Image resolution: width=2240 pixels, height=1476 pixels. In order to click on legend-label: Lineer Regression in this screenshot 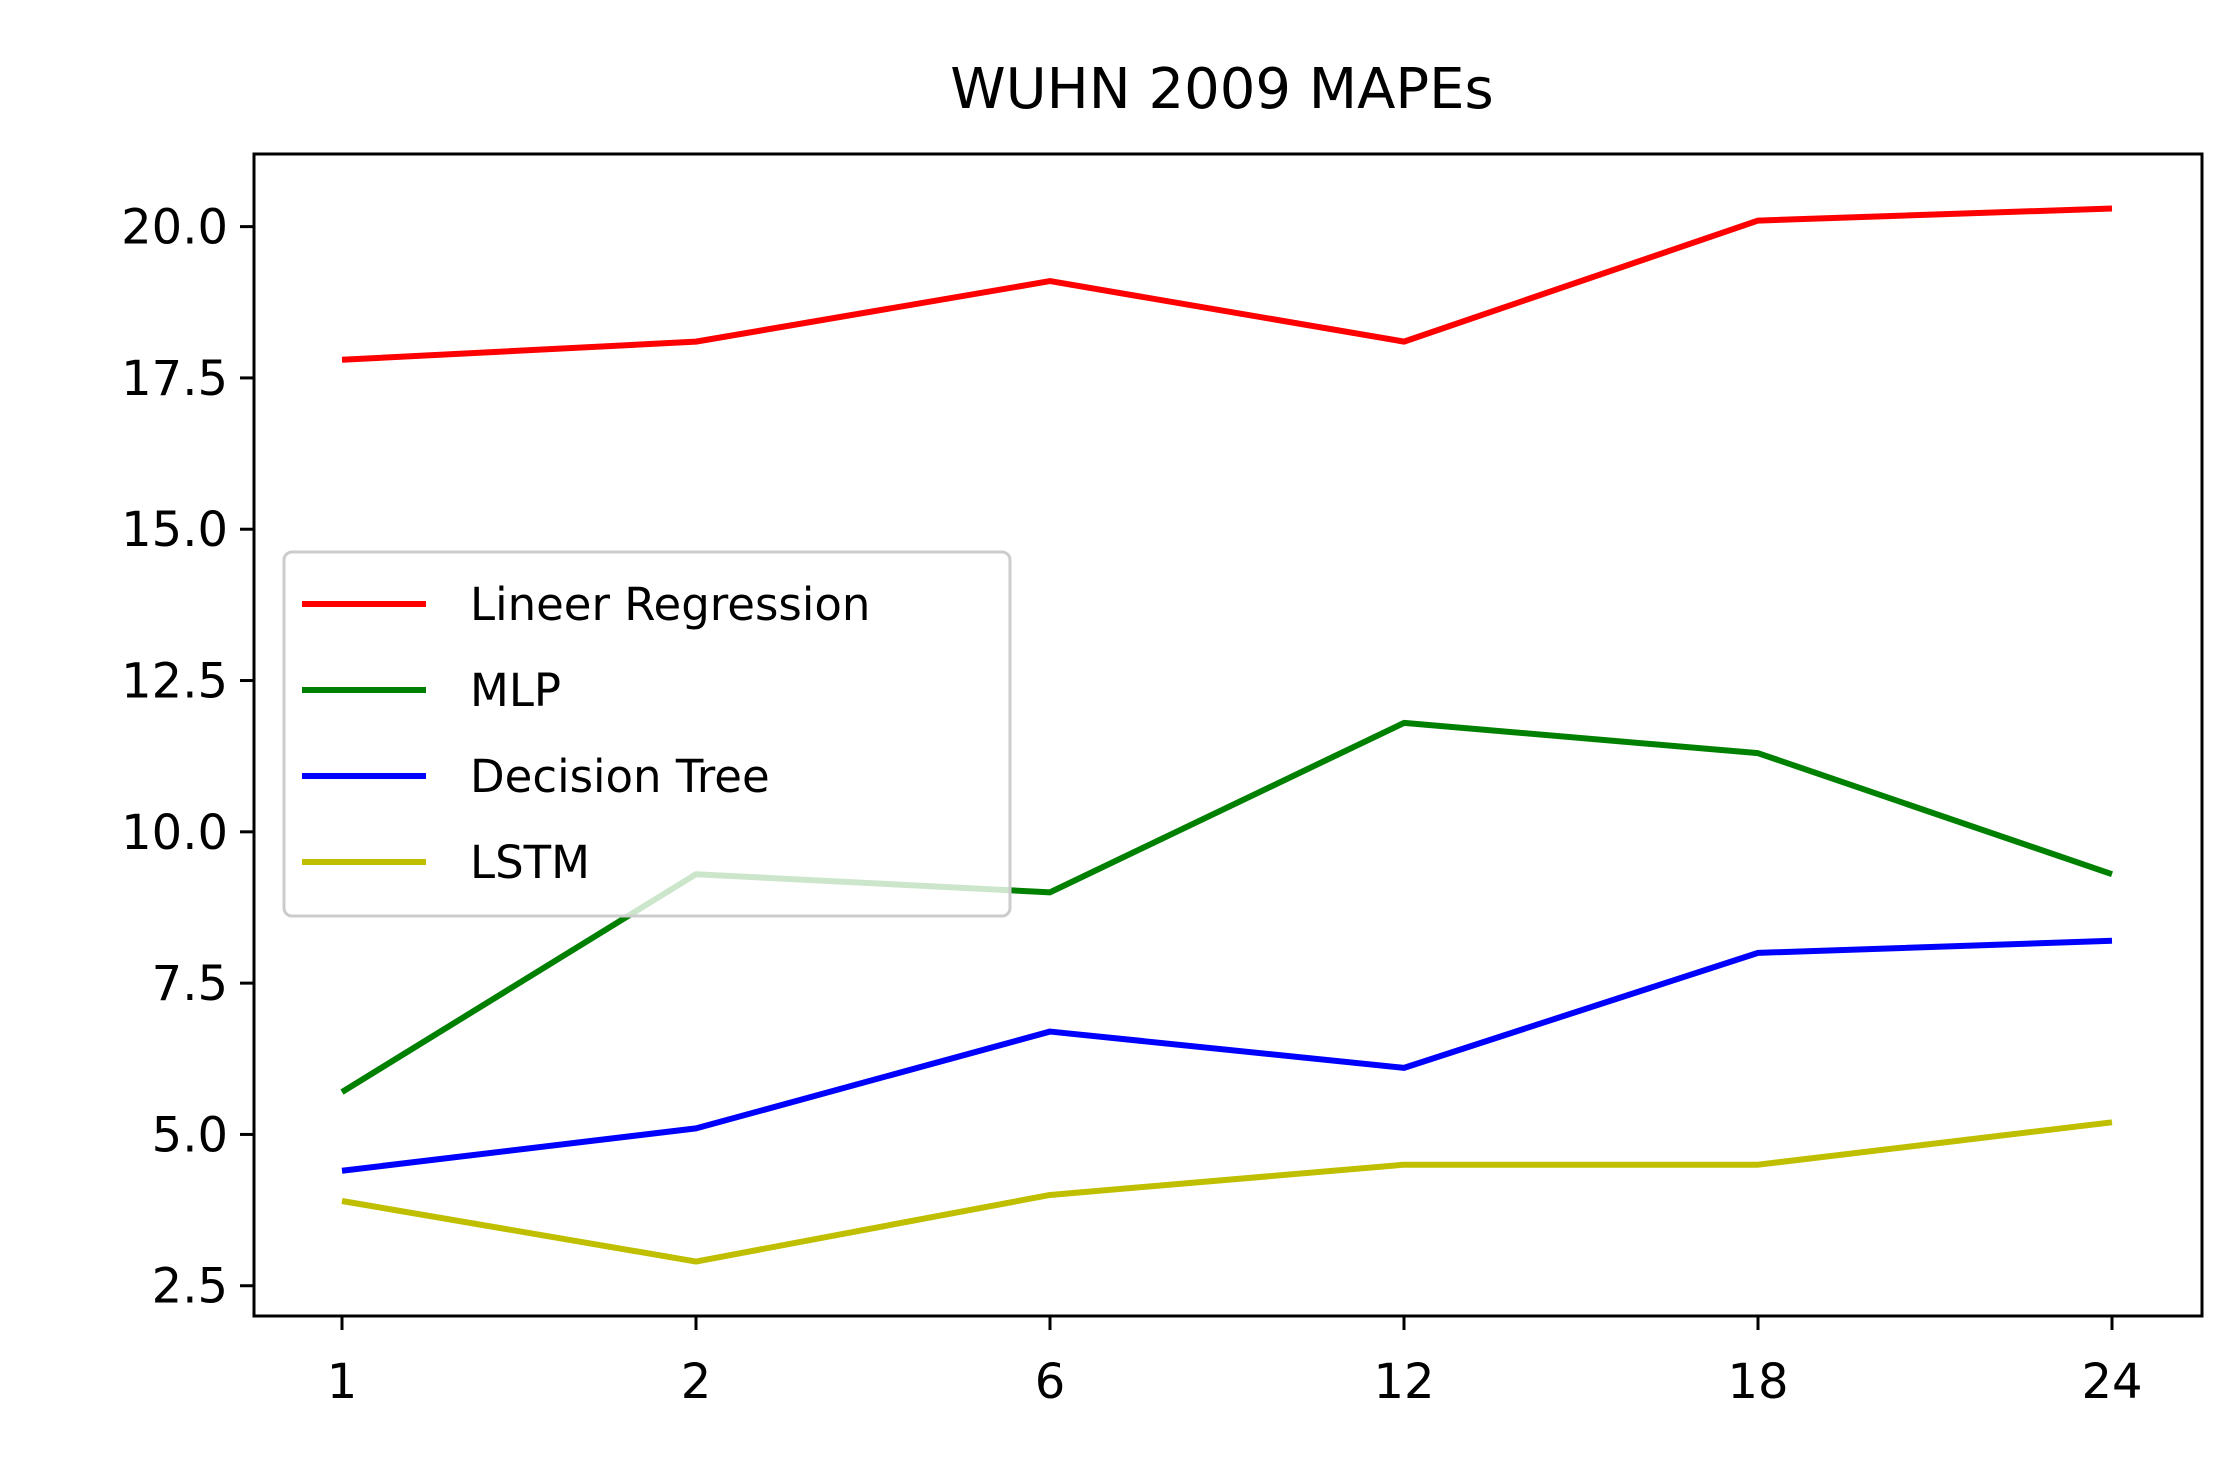, I will do `click(670, 604)`.